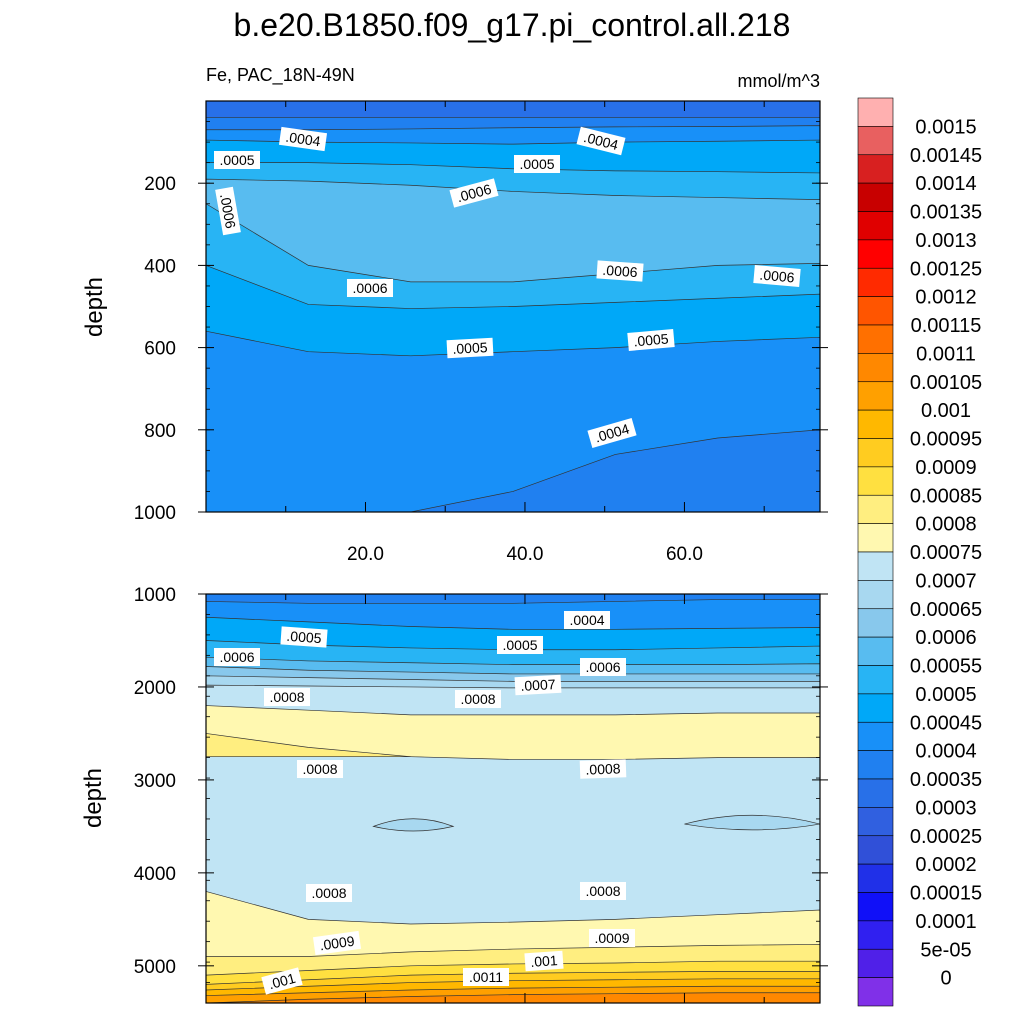 This screenshot has width=1024, height=1024. I want to click on contour-label: .0004, so click(303, 139).